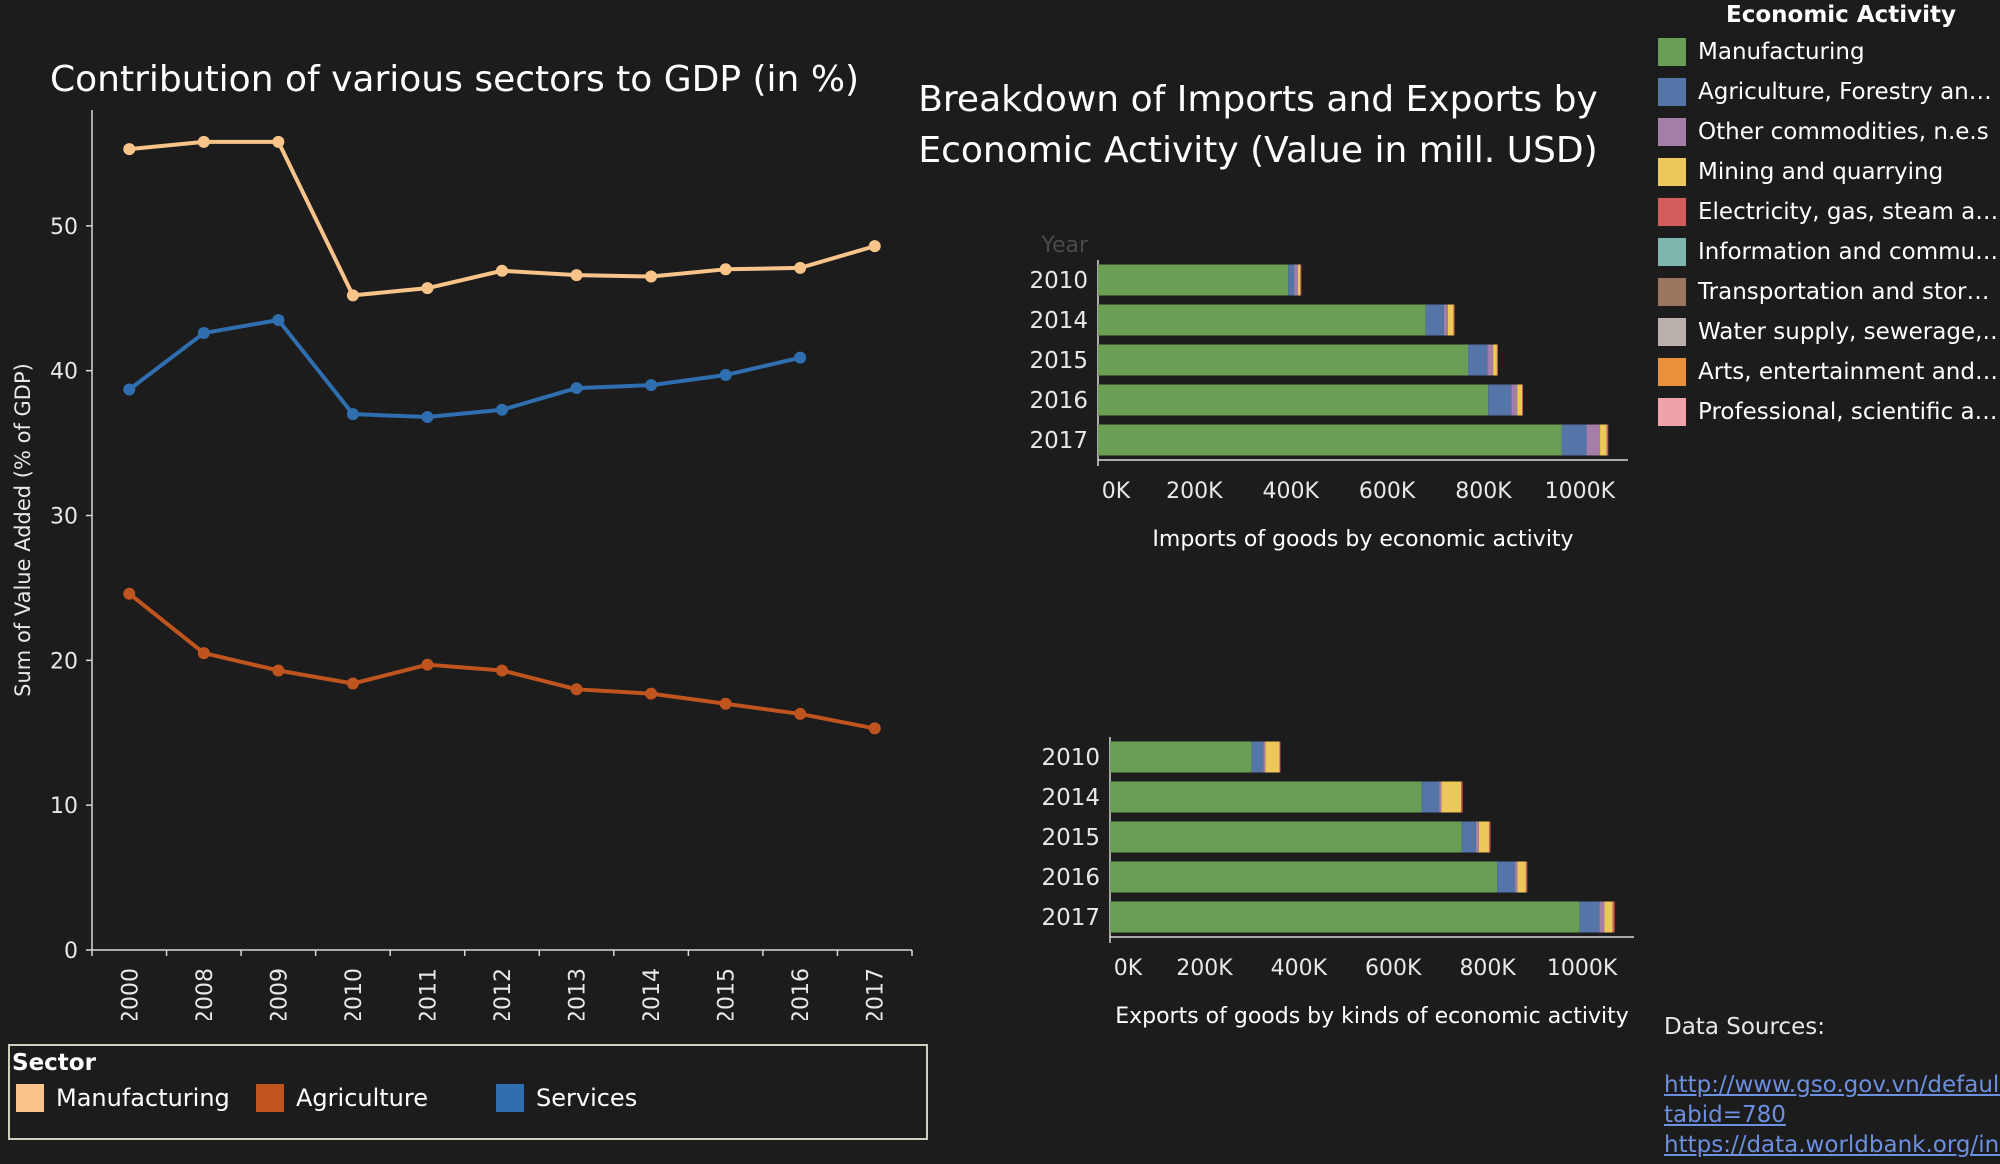 The image size is (2000, 1164). Describe the element at coordinates (205, 994) in the screenshot. I see `x-tick-label: 2008` at that location.